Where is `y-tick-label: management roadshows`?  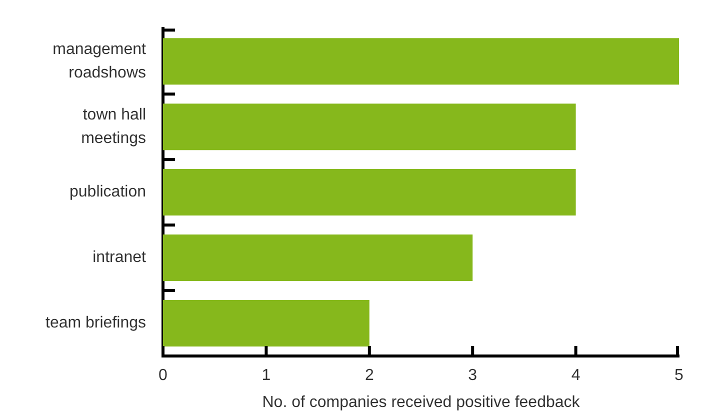 y-tick-label: management roadshows is located at coordinates (99, 61).